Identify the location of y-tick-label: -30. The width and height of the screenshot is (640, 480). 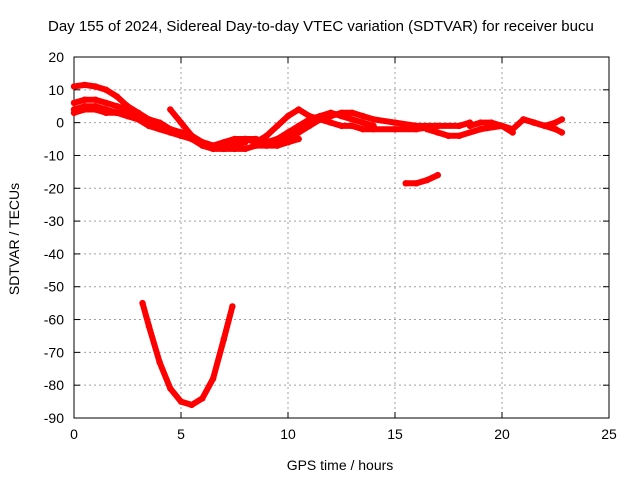
(54, 221).